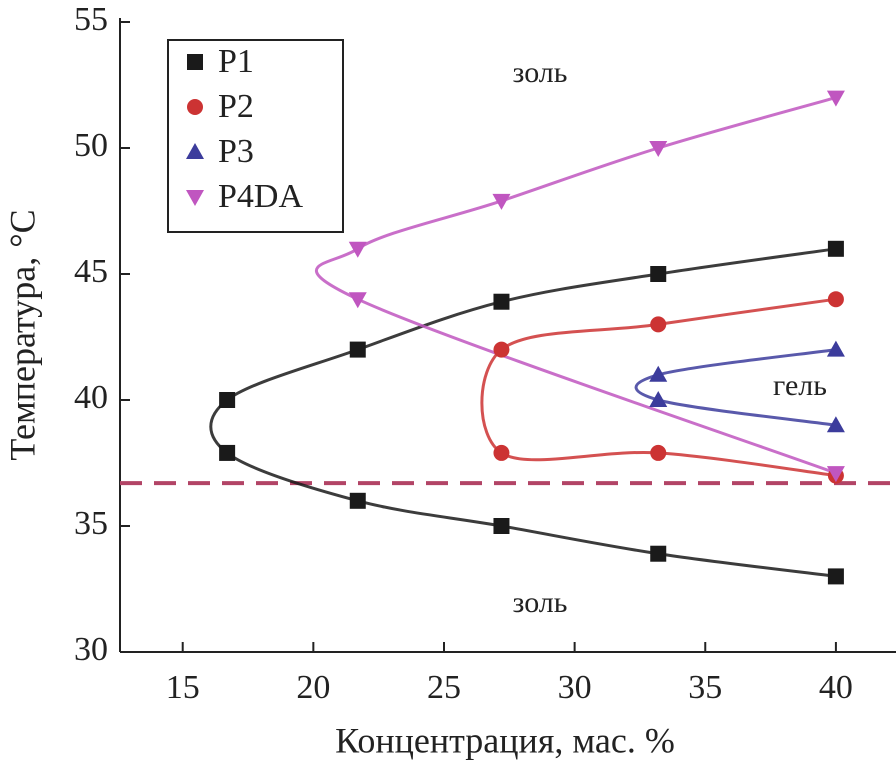 This screenshot has height=767, width=896. What do you see at coordinates (91, 271) in the screenshot?
I see `y-tick-label: 45` at bounding box center [91, 271].